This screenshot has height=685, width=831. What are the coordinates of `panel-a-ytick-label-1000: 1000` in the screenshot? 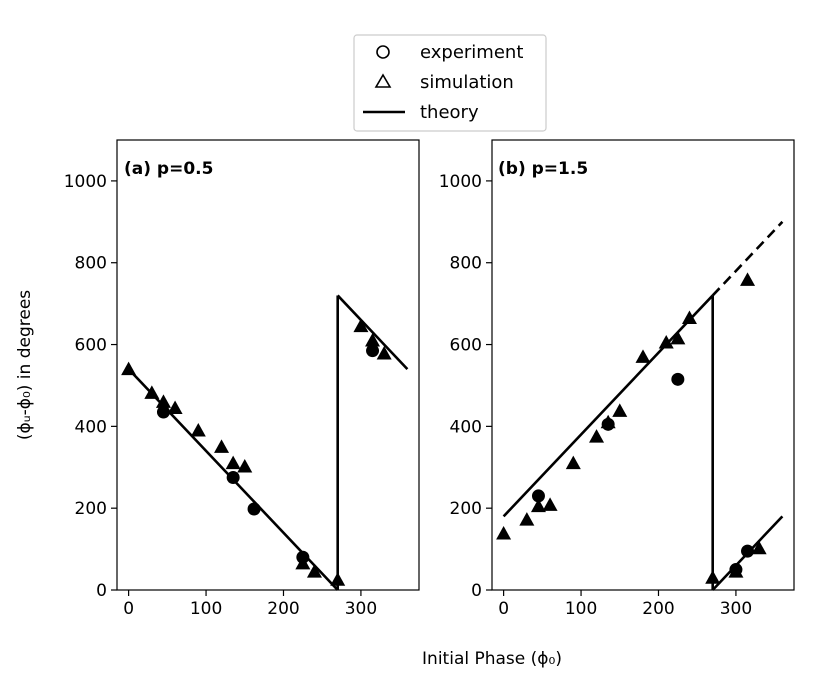 It's located at (85, 182).